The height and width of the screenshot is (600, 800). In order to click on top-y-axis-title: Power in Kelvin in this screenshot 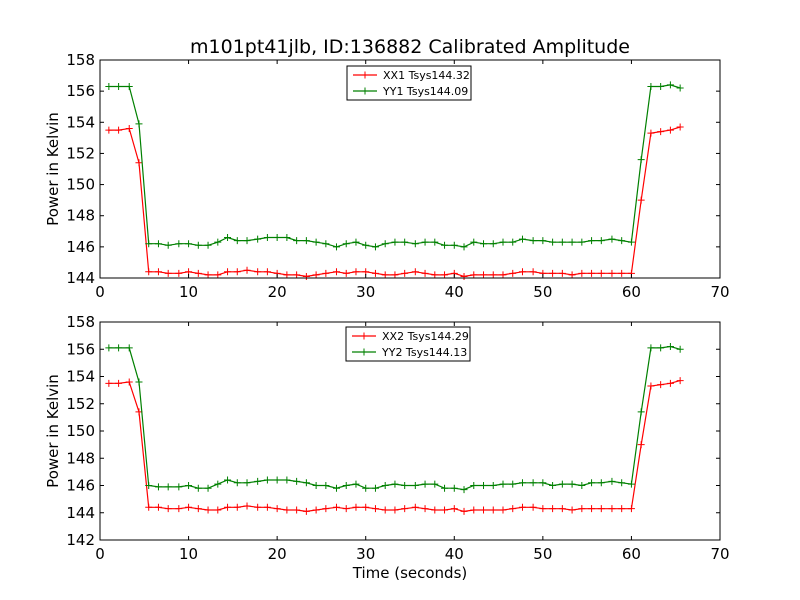, I will do `click(53, 169)`.